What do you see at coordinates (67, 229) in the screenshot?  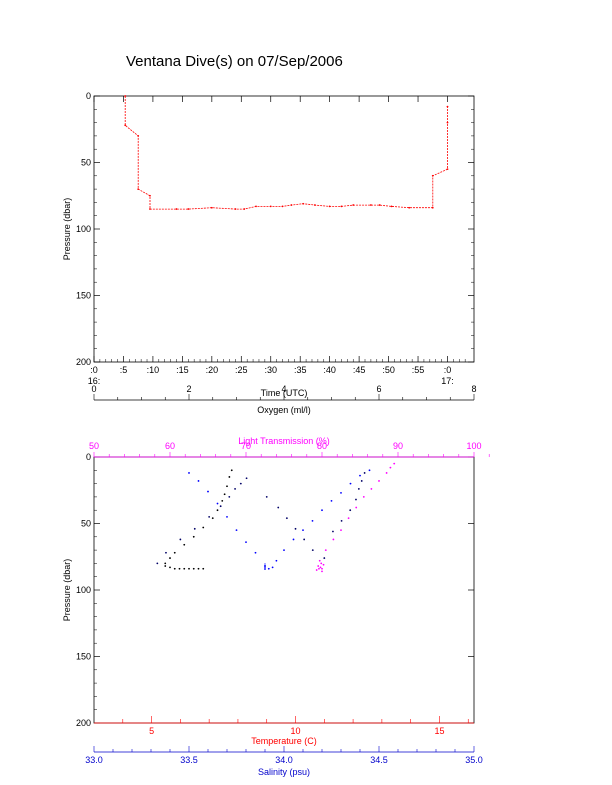 I see `time-series-y-label: Pressure (dbar)` at bounding box center [67, 229].